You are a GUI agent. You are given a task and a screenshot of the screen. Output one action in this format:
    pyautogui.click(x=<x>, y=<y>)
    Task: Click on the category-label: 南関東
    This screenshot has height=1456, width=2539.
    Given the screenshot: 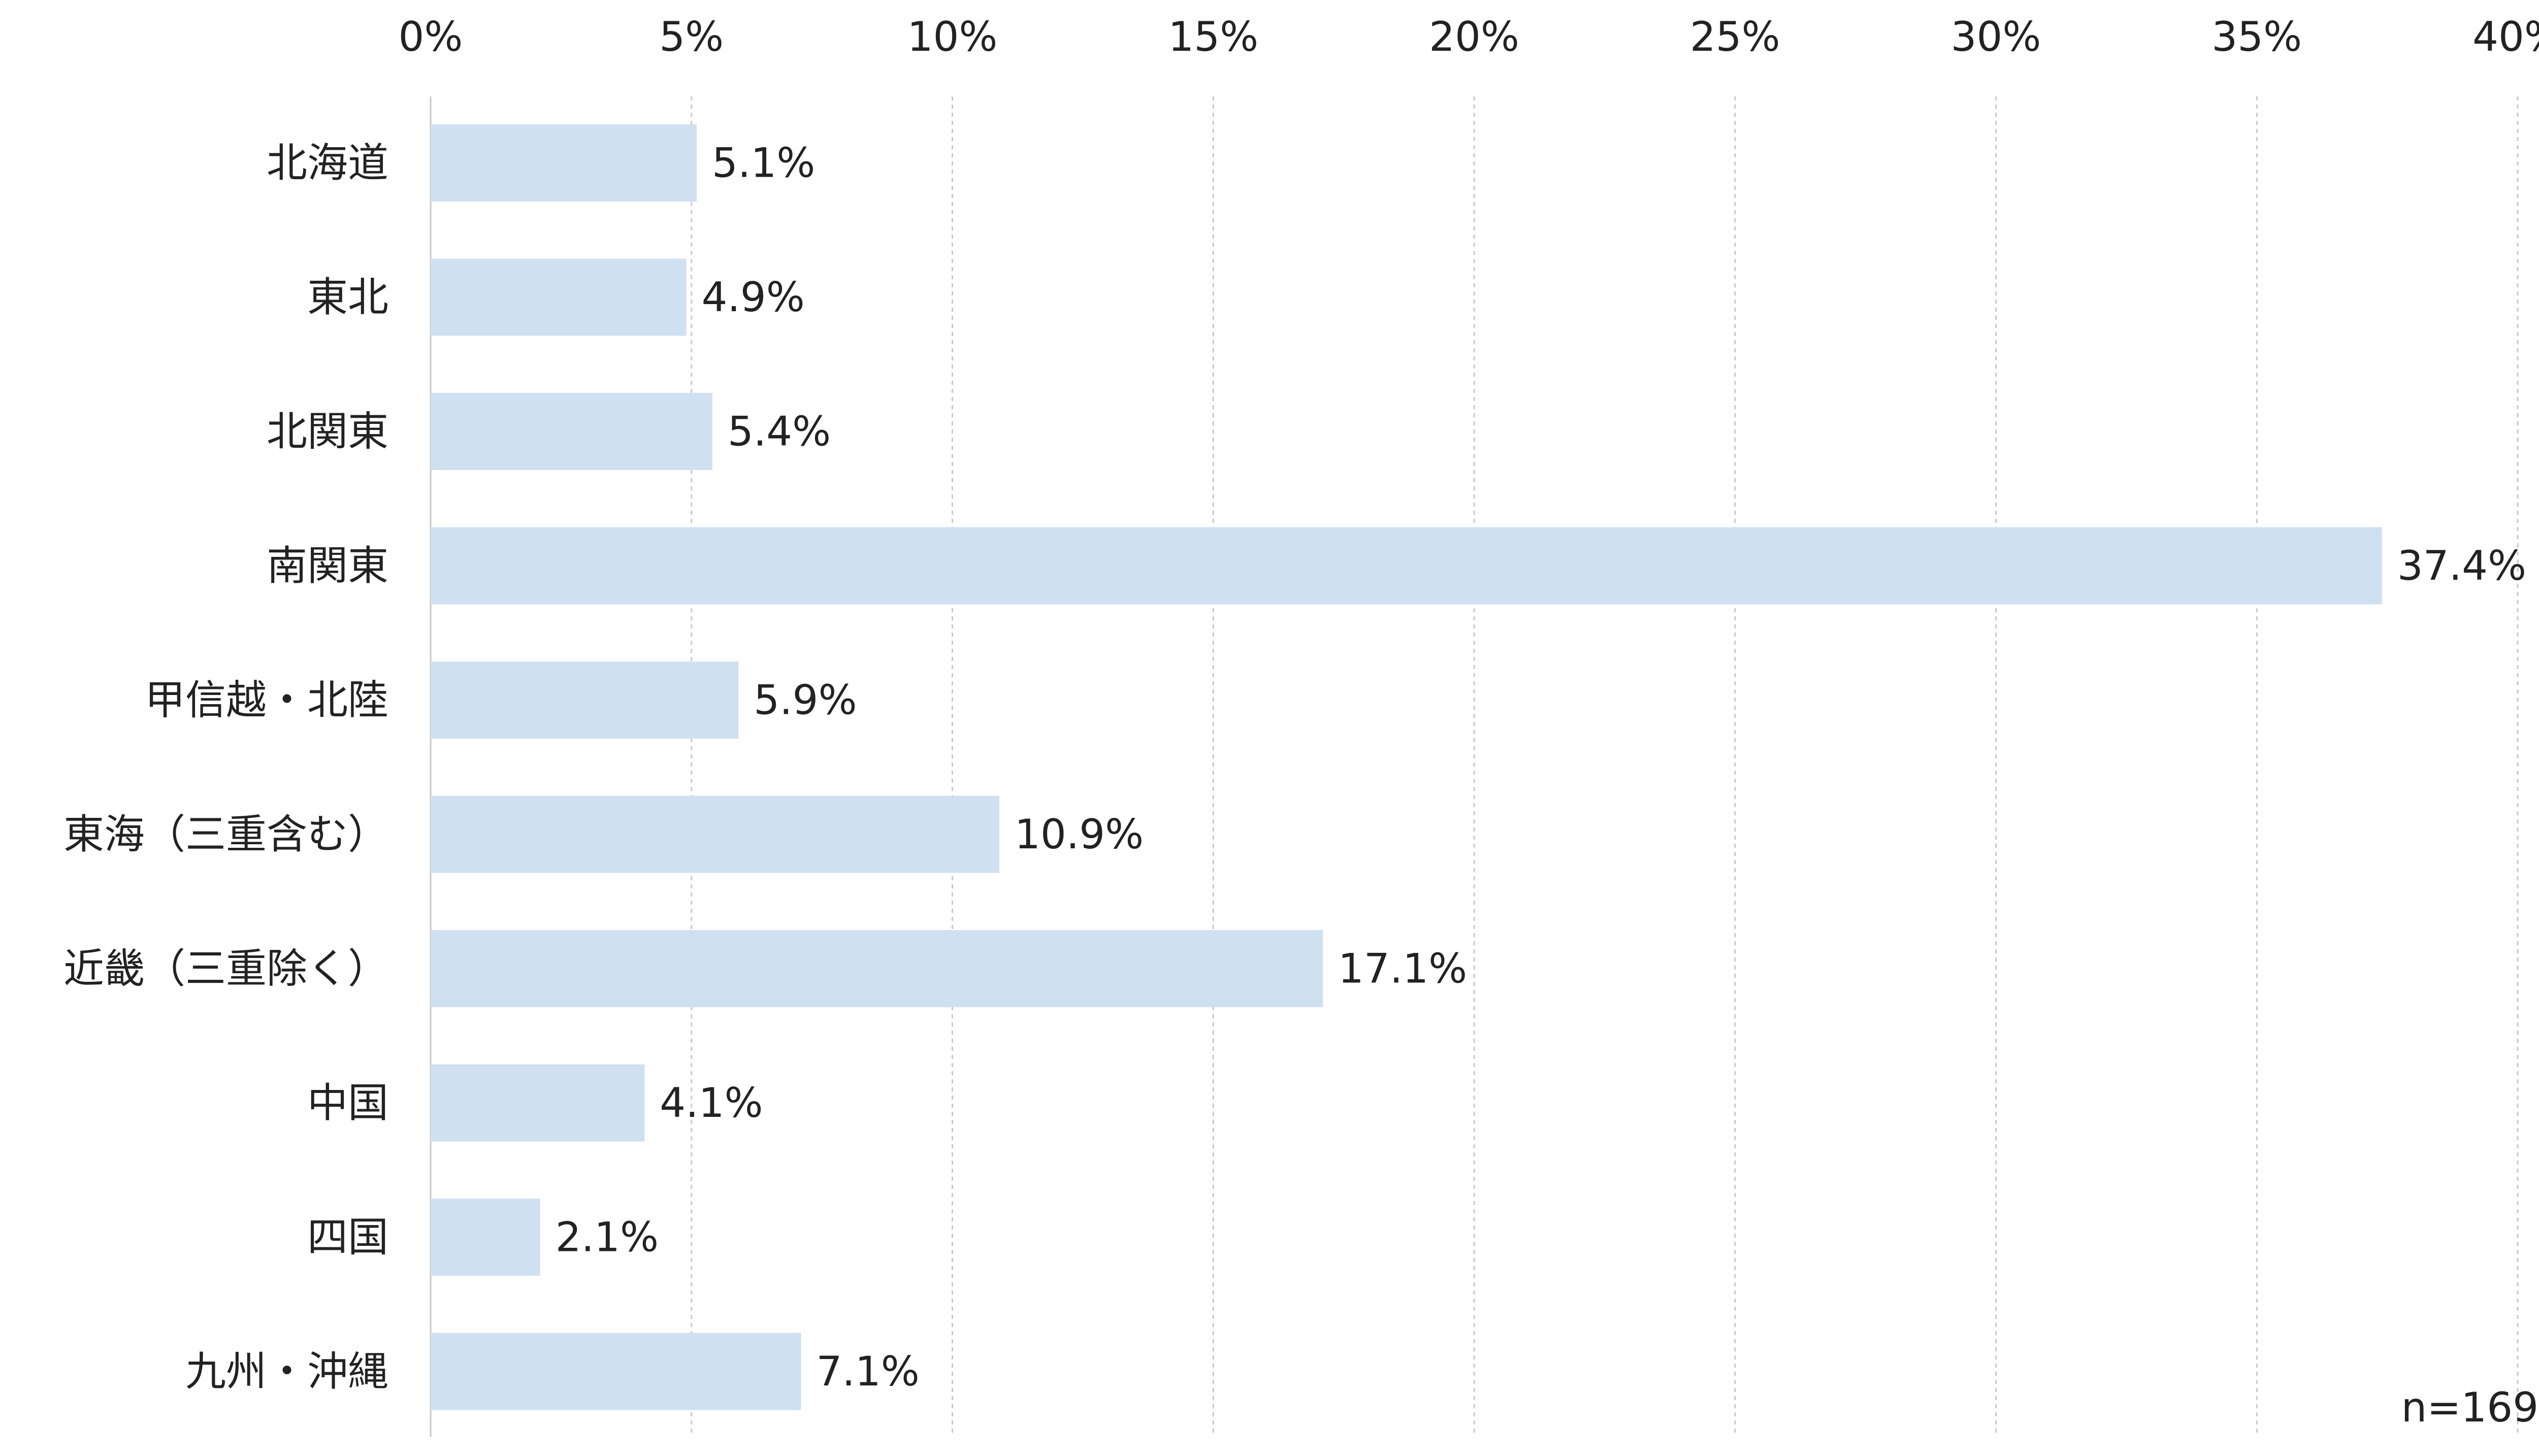 What is the action you would take?
    pyautogui.click(x=328, y=566)
    